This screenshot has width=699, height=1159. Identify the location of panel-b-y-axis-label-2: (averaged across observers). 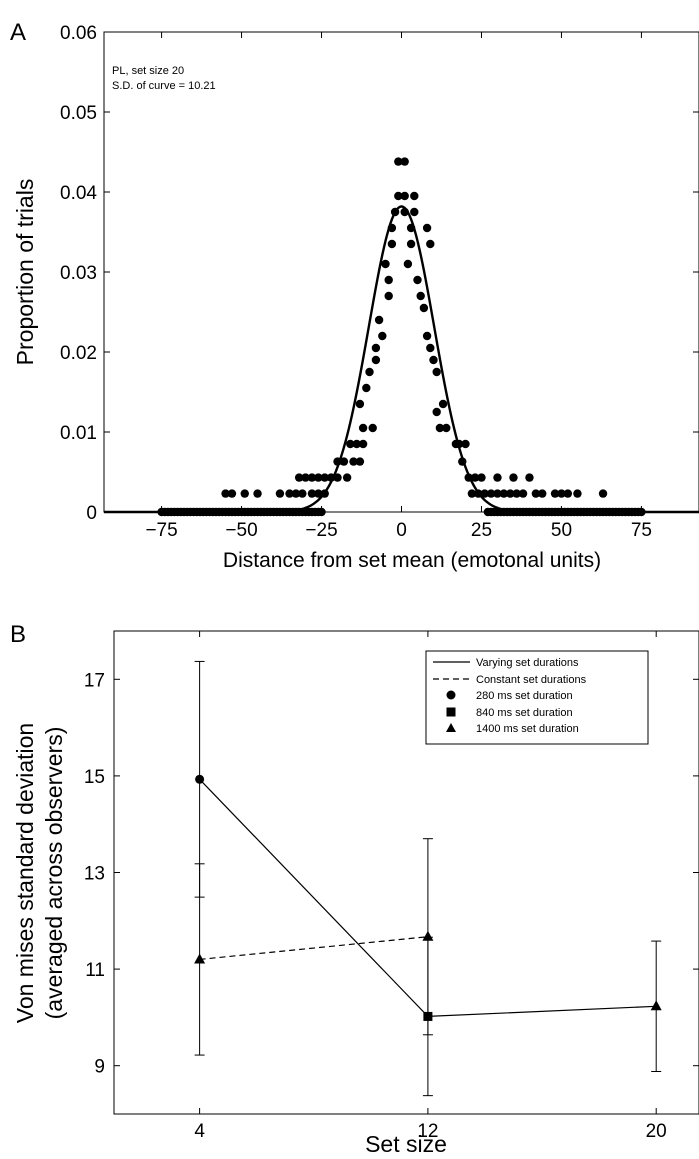
(54, 873).